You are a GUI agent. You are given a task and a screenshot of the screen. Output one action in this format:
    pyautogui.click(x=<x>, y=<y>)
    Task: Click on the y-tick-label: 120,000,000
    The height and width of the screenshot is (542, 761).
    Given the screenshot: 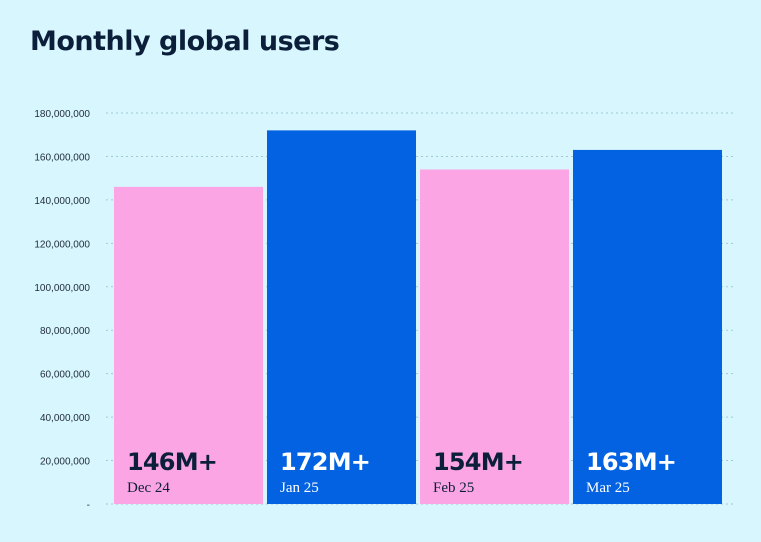 What is the action you would take?
    pyautogui.click(x=62, y=244)
    